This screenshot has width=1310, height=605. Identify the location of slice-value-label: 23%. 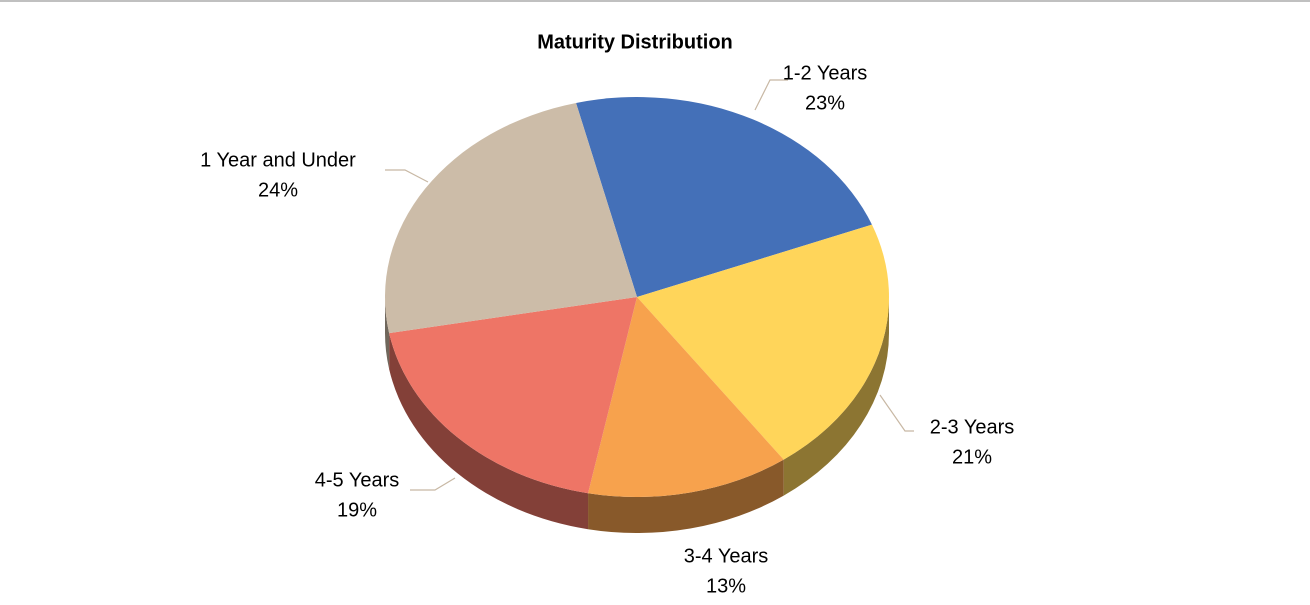
(825, 103).